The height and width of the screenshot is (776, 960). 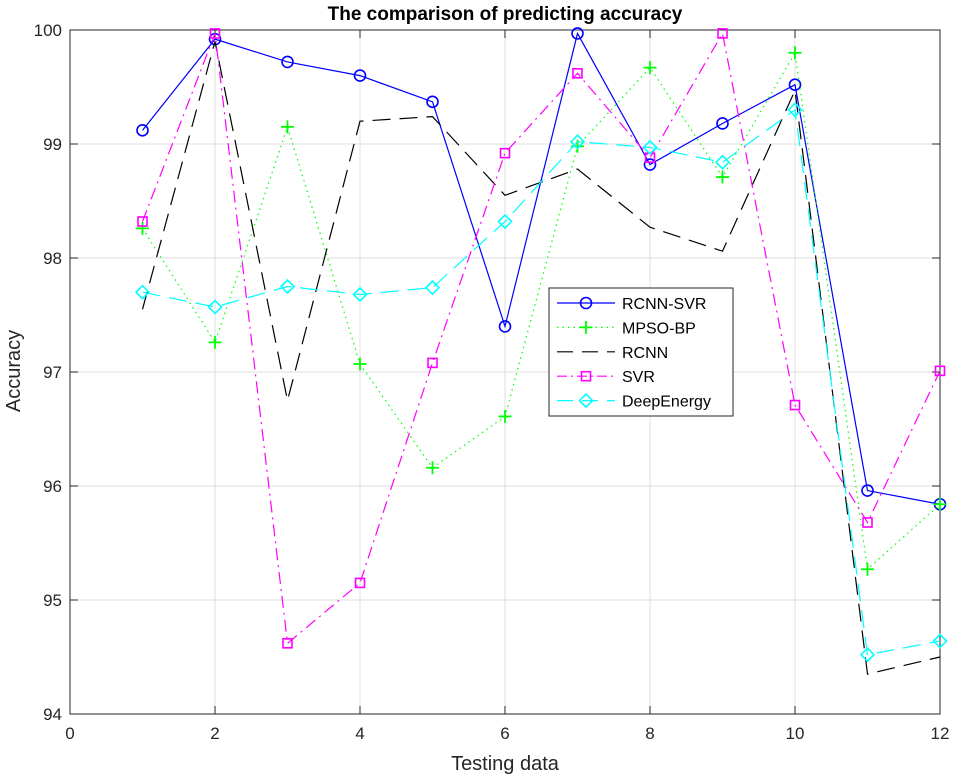 I want to click on legend: RCNN-SVR MPSO-BP RCNN SVR DeepEnergy, so click(x=641, y=352).